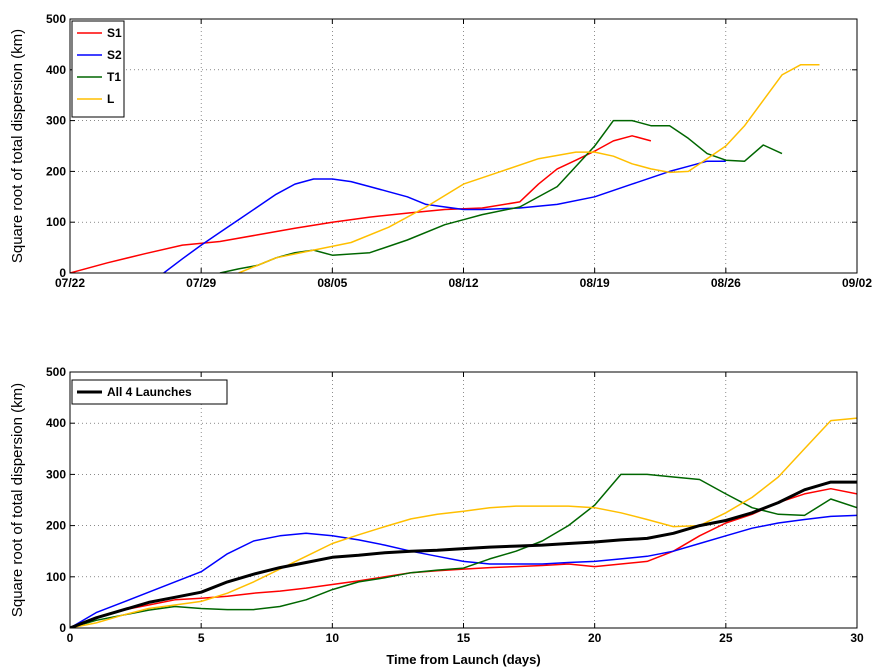  I want to click on legend-label: S1, so click(114, 33).